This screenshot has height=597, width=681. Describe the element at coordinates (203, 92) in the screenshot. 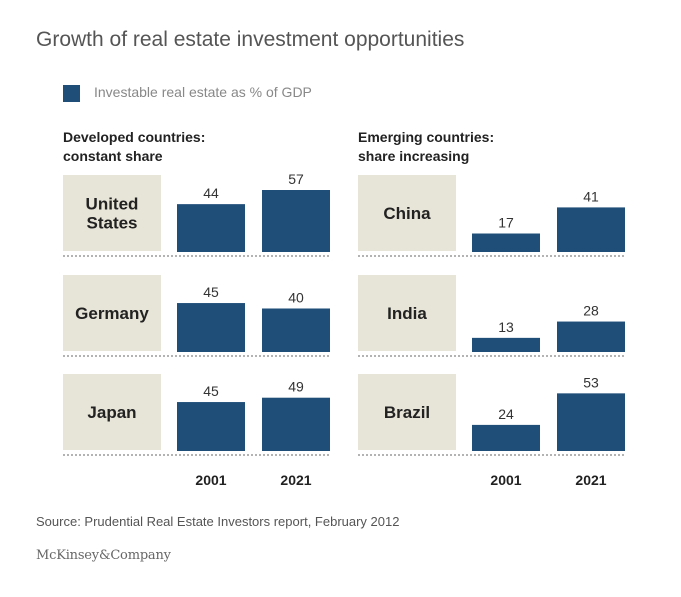

I see `legend-label: Investable real estate as % of GDP` at that location.